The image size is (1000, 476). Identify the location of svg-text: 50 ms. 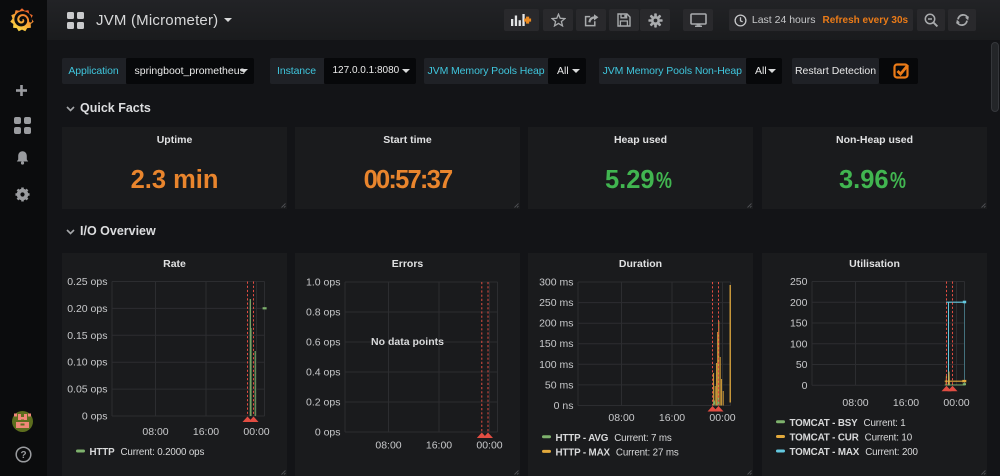
(559, 385).